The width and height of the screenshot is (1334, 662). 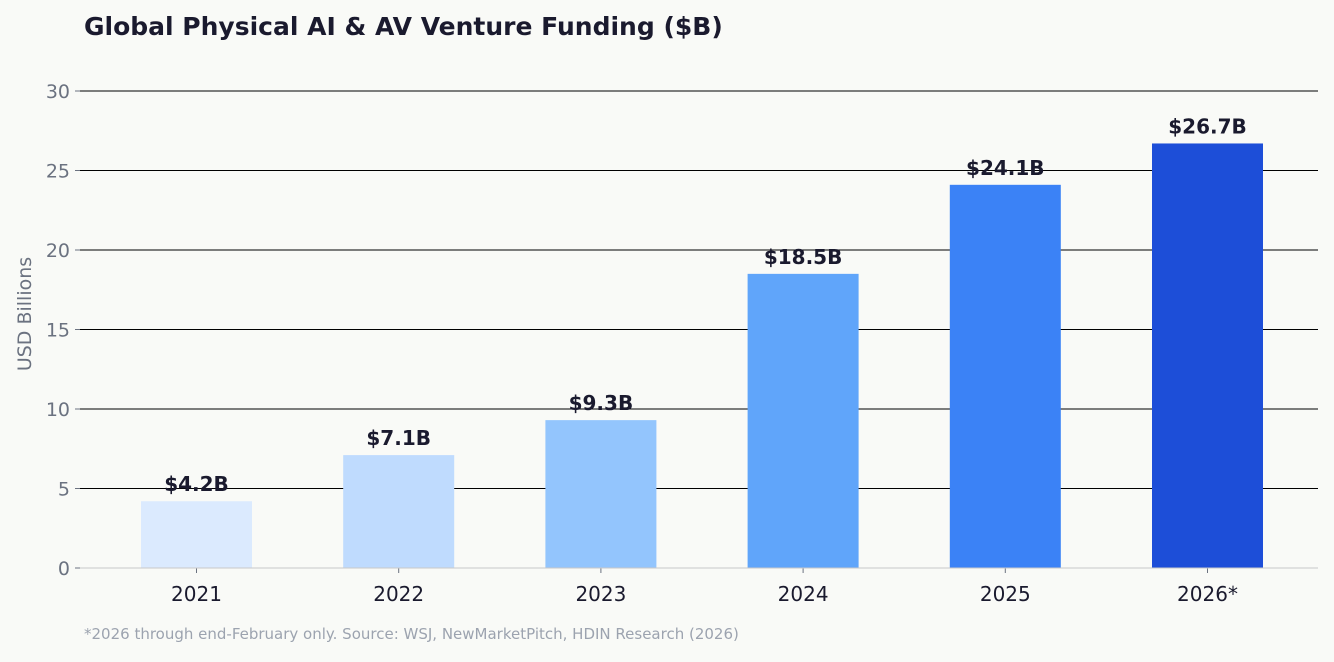 I want to click on y-axis-ticks: 0 5 10 15 20 25 30, so click(x=63, y=330).